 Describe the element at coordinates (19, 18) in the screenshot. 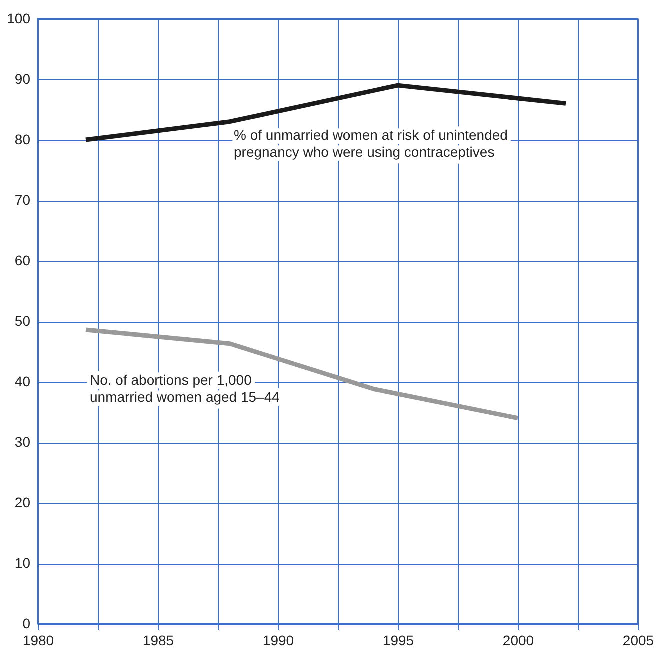

I see `y-tick-label: 100` at that location.